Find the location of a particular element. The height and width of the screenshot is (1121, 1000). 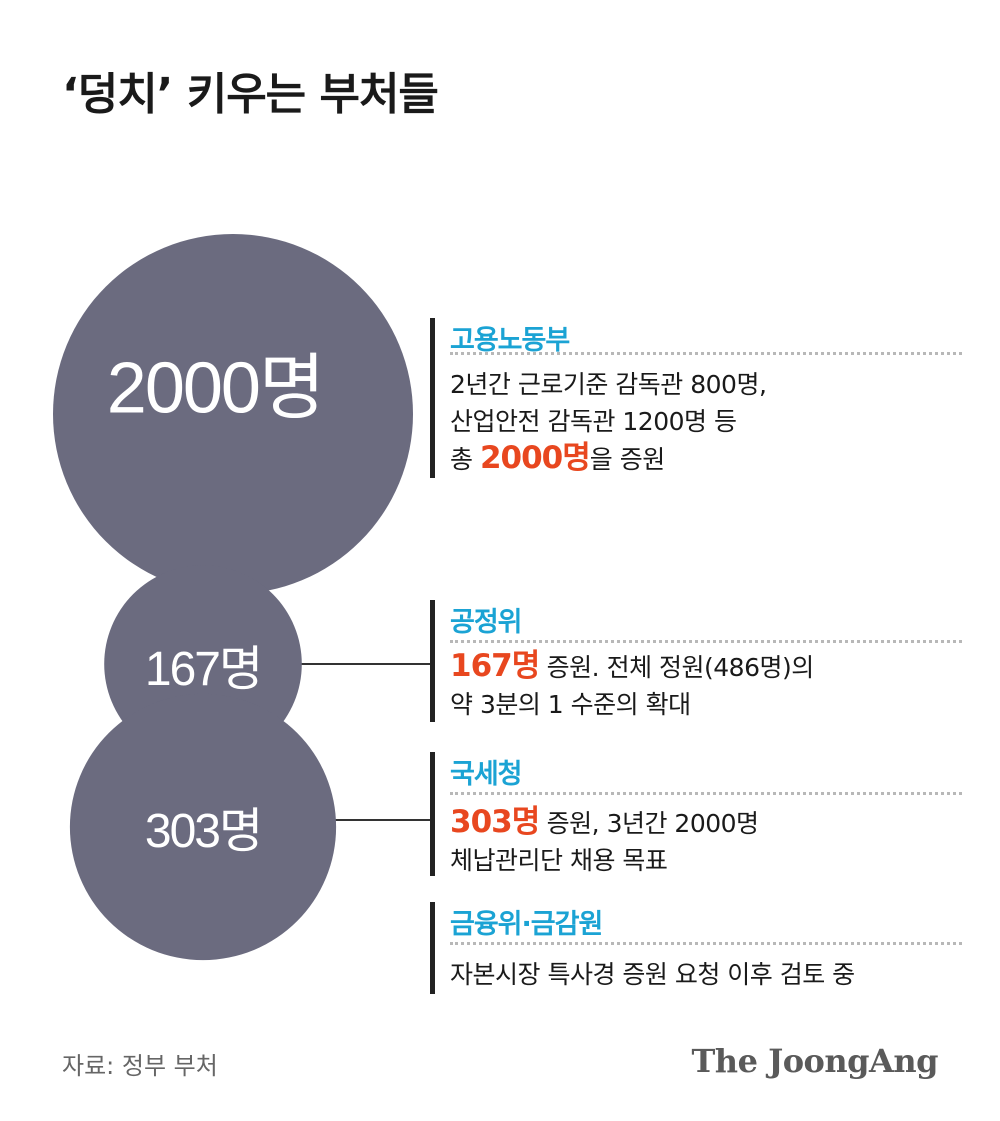

publisher-logo: The JoongAng is located at coordinates (814, 1061).